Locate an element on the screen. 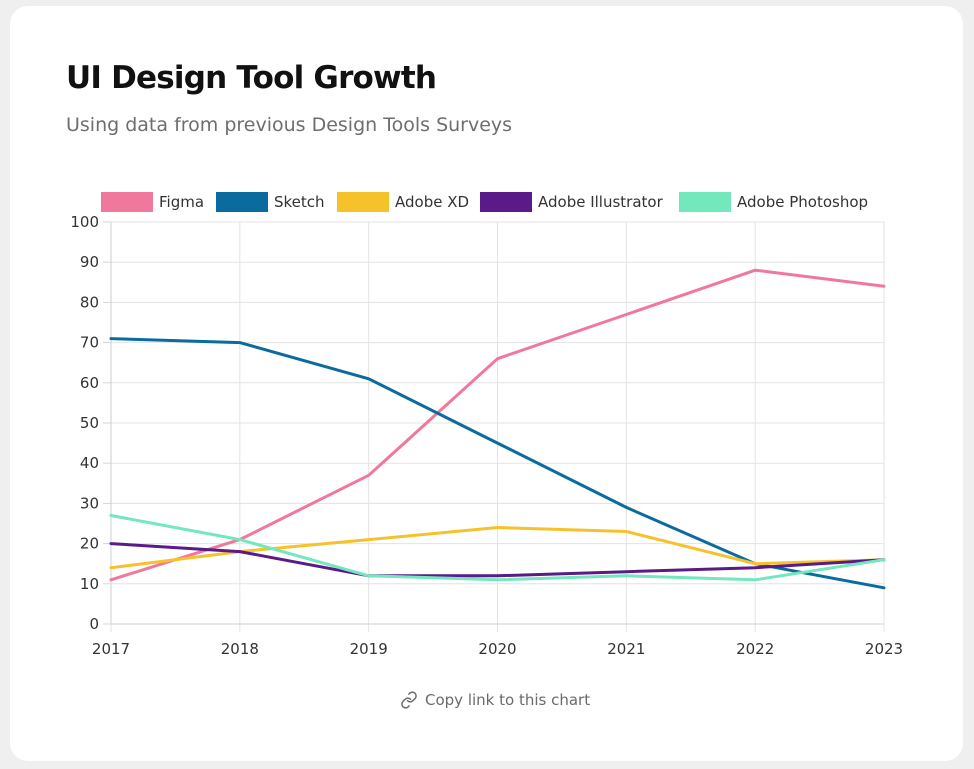 Image resolution: width=974 pixels, height=769 pixels. legend-label: Adobe Illustrator is located at coordinates (601, 202).